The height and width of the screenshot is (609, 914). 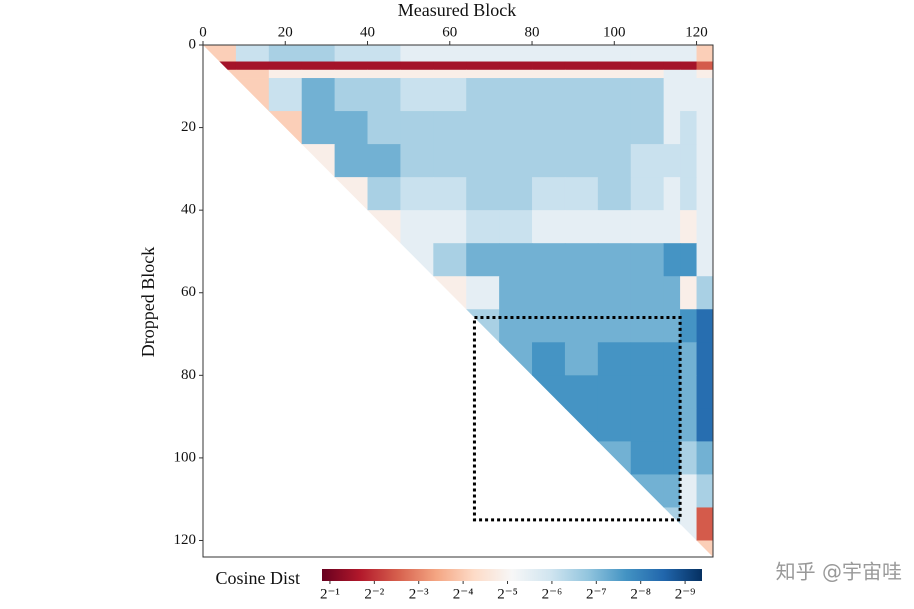 I want to click on colorbar-title: Cosine Dist, so click(x=257, y=578).